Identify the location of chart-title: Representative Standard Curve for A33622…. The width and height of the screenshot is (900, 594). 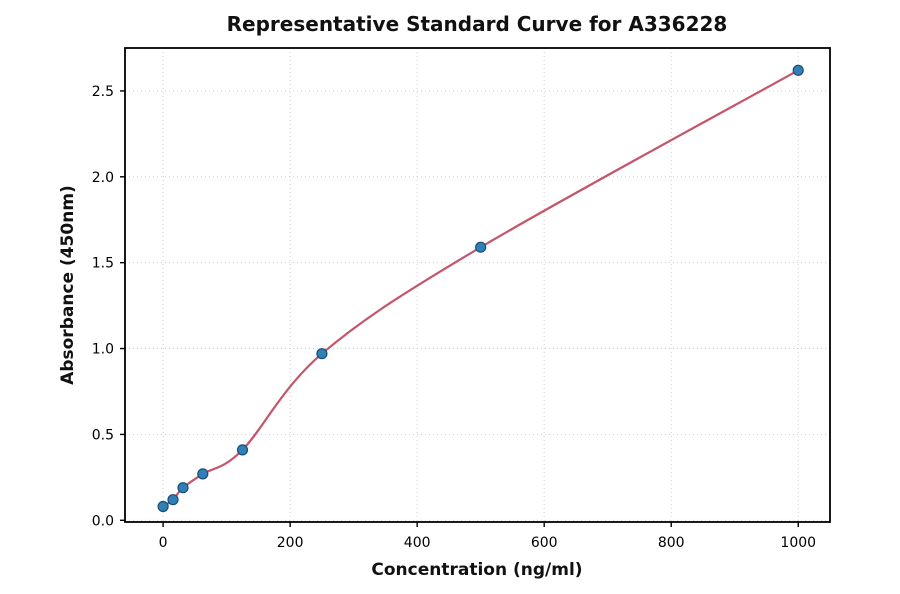
(477, 24).